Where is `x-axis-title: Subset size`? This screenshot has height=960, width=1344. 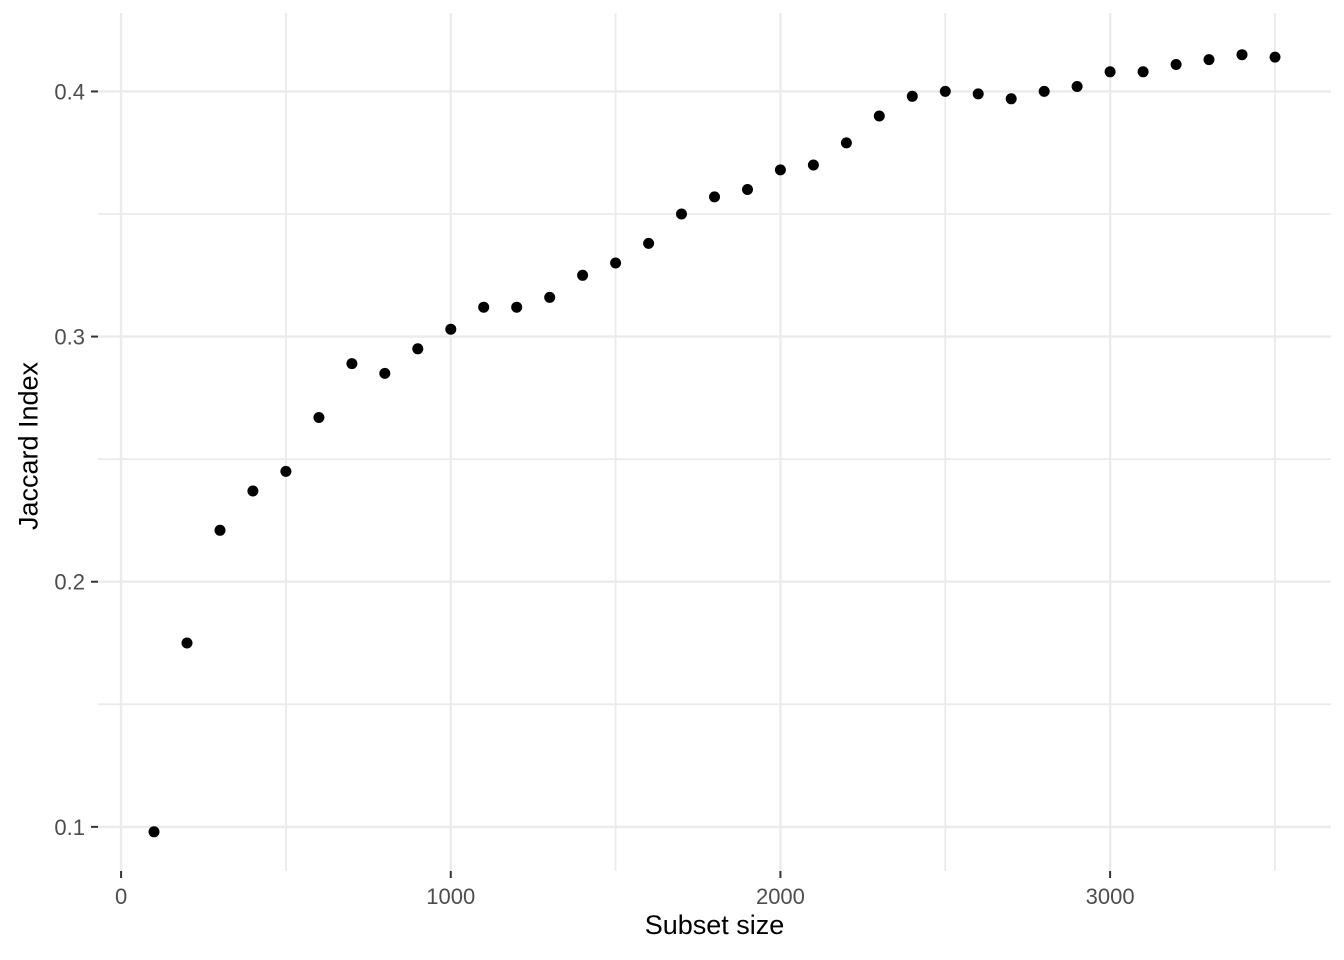 x-axis-title: Subset size is located at coordinates (714, 925).